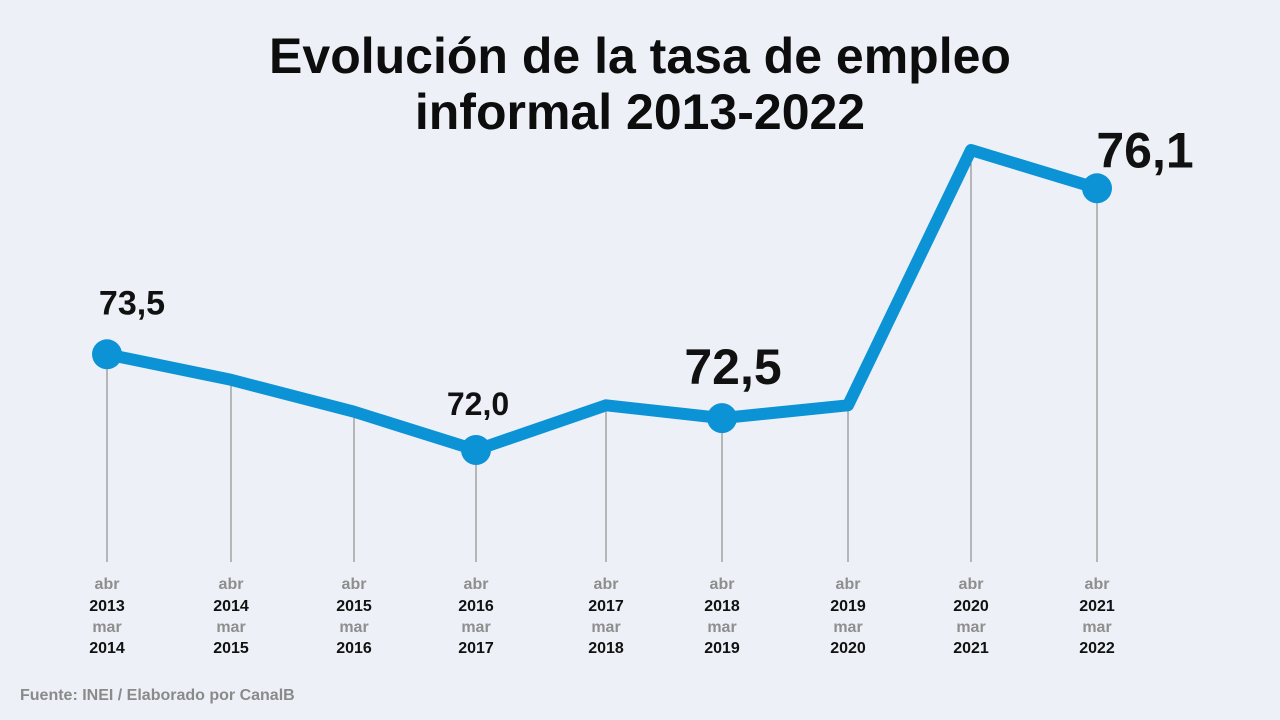  What do you see at coordinates (640, 112) in the screenshot?
I see `chart-title-line-2: informal 2013-2022` at bounding box center [640, 112].